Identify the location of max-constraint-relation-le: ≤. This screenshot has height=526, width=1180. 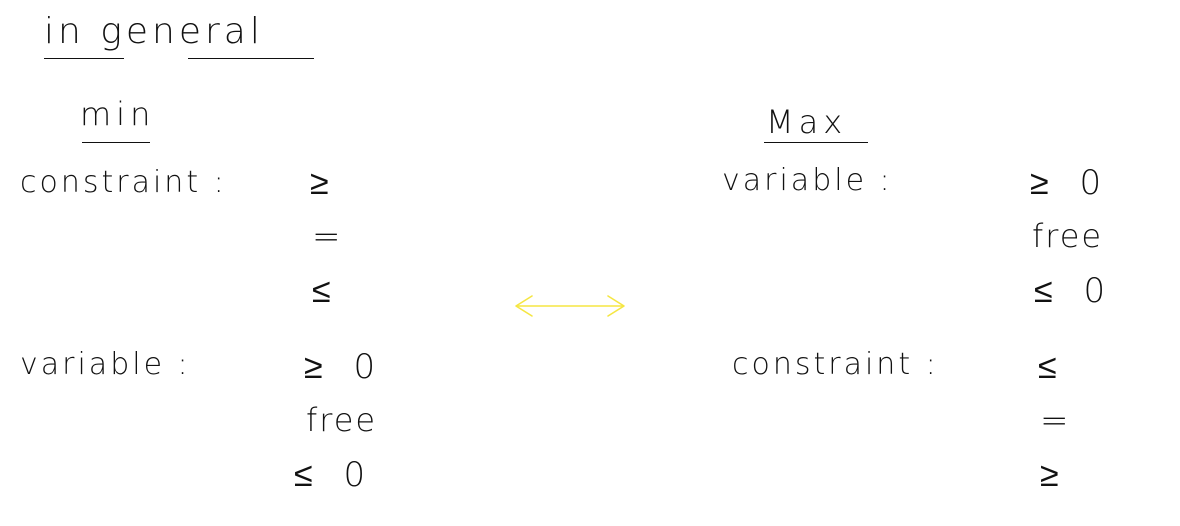
(1052, 367).